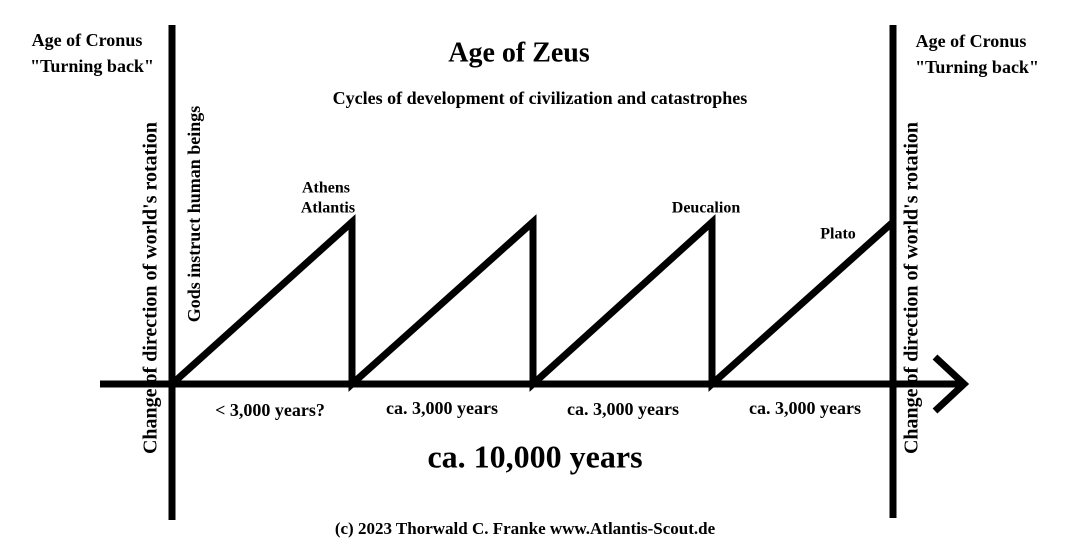 The image size is (1083, 546). Describe the element at coordinates (534, 456) in the screenshot. I see `total-label: ca. 10,000 years` at that location.